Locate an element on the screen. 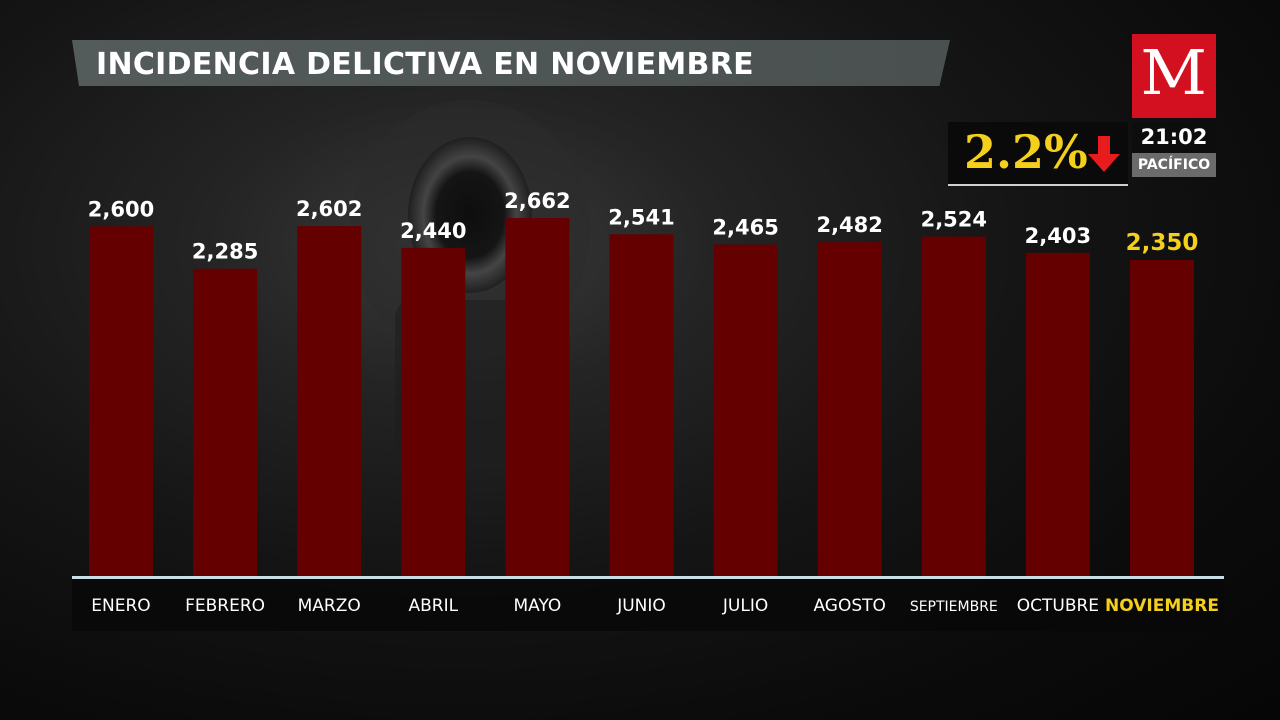 The width and height of the screenshot is (1280, 720). value-label-octubre: 2,403 is located at coordinates (1058, 236).